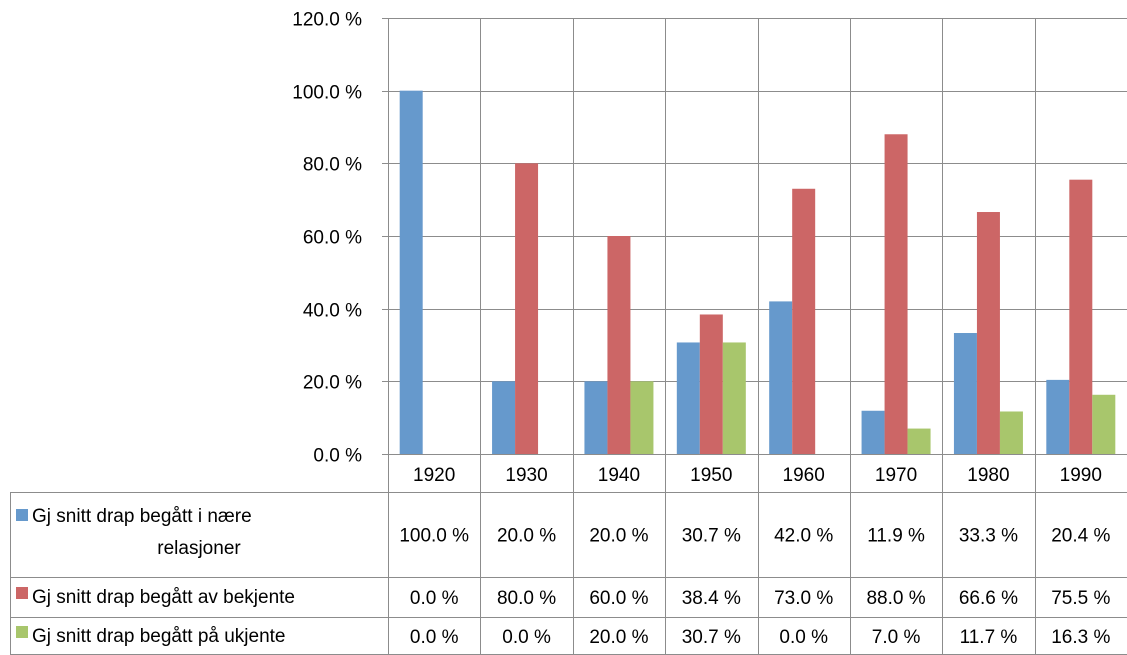 The image size is (1127, 655). Describe the element at coordinates (919, 441) in the screenshot. I see `bar-s3-1970` at that location.